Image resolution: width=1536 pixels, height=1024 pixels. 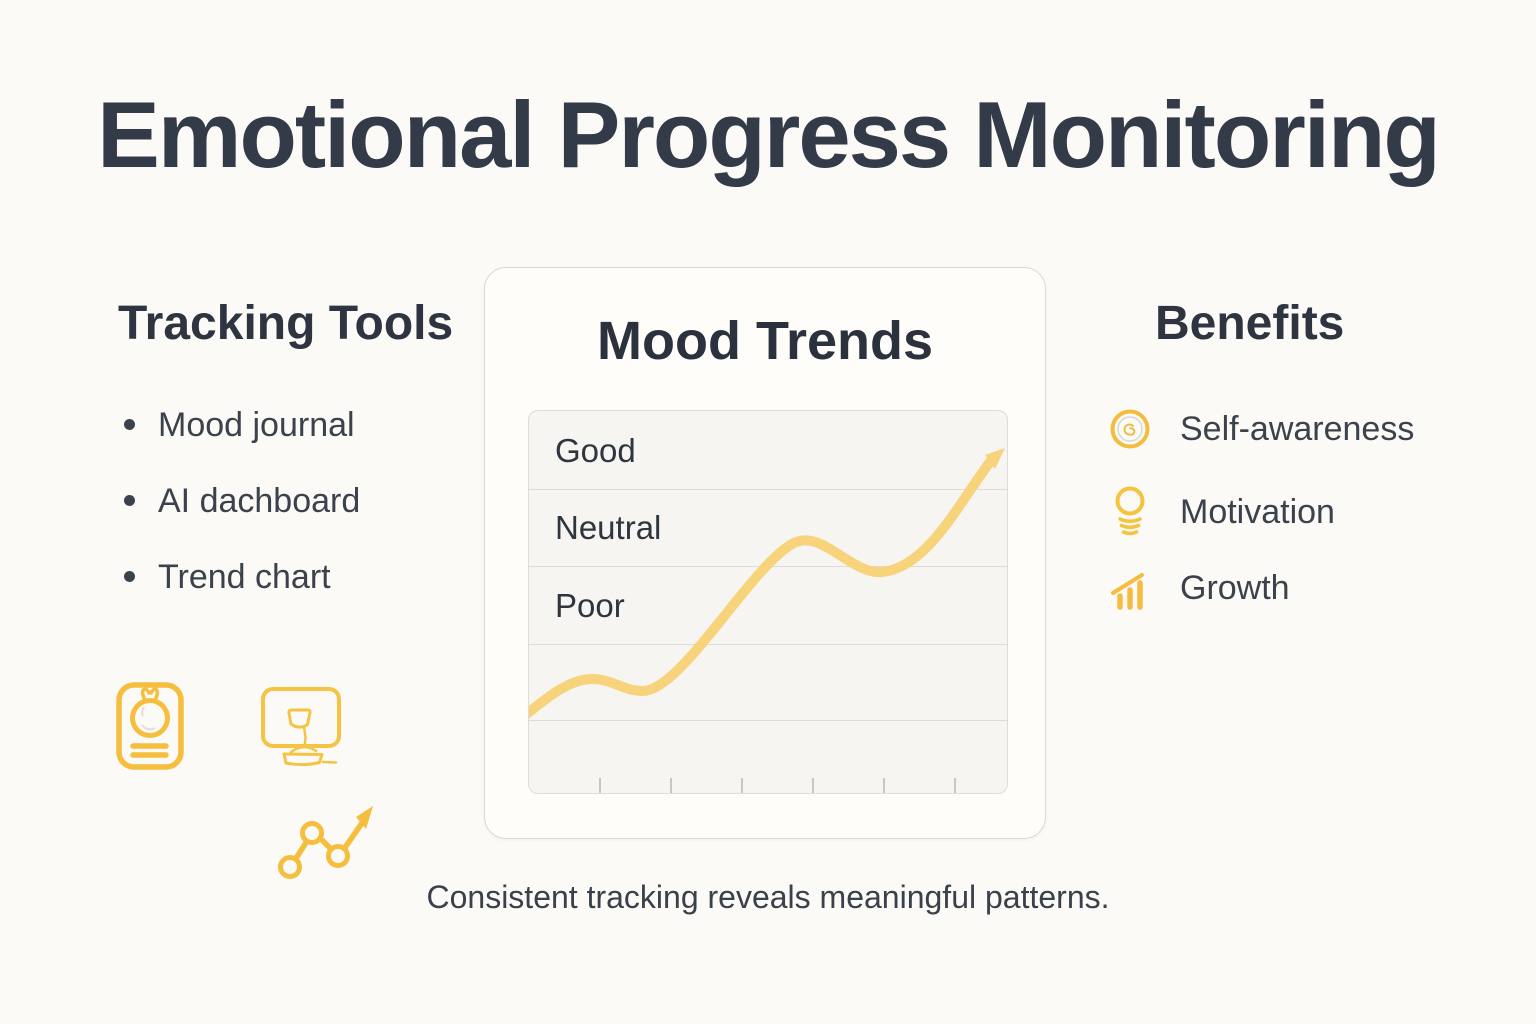 What do you see at coordinates (1235, 587) in the screenshot?
I see `benefit-label: Growth` at bounding box center [1235, 587].